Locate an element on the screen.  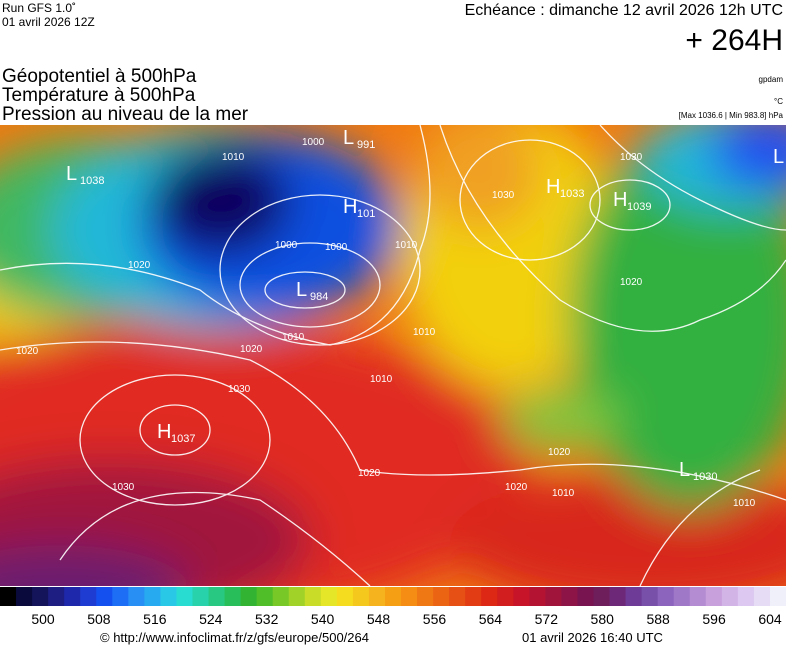
pressure-center-value: 1038 is located at coordinates (92, 181).